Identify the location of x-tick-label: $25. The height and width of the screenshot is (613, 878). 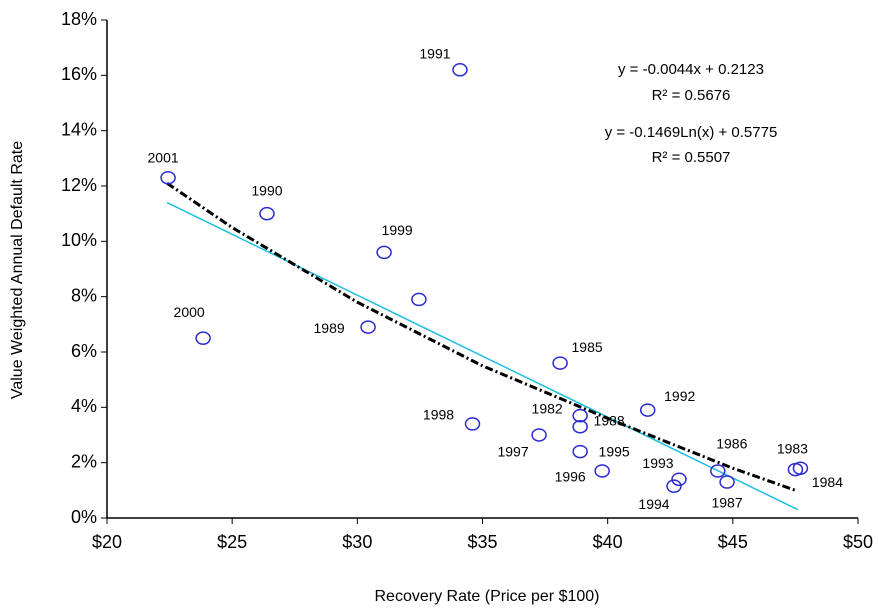
(232, 542).